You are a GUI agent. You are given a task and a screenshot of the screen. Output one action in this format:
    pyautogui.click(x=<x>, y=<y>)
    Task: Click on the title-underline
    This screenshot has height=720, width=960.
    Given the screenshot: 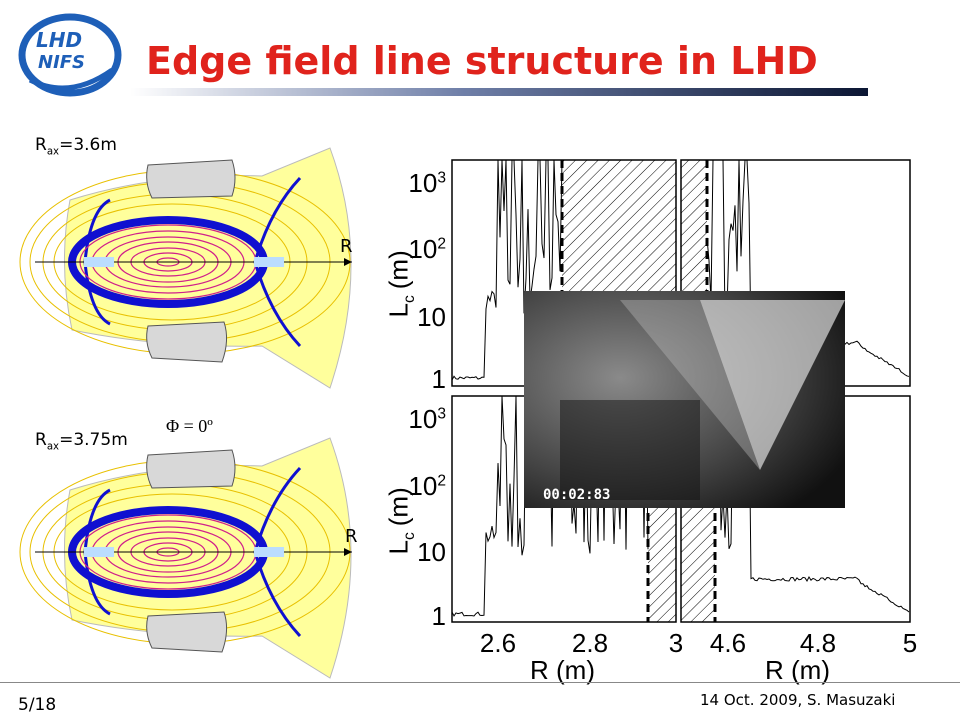 What is the action you would take?
    pyautogui.click(x=499, y=92)
    